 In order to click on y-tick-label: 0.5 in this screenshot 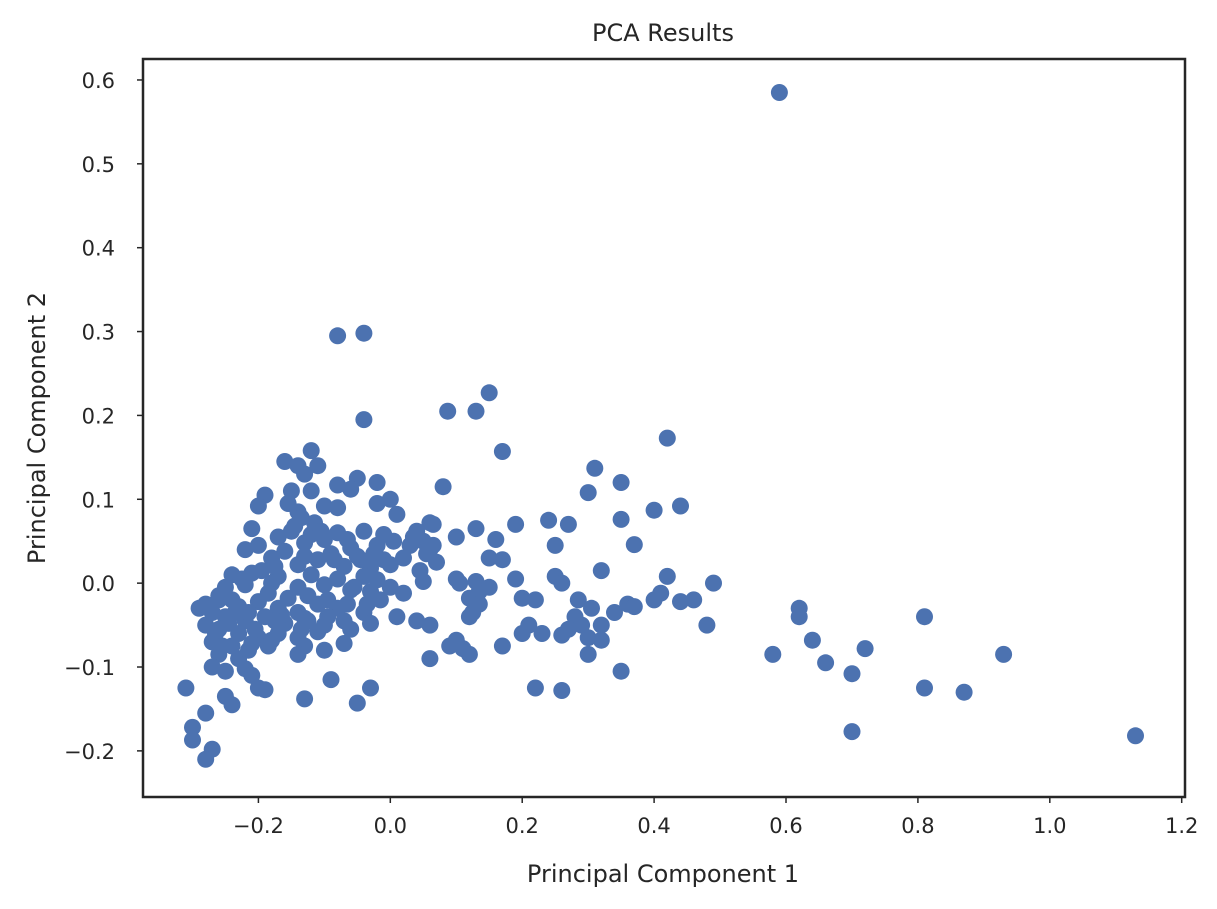, I will do `click(98, 165)`.